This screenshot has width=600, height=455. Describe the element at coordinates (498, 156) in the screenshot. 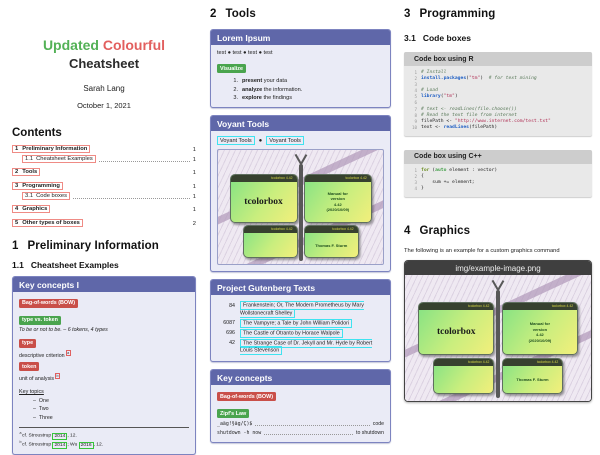

I see `code-box-cpp-title: Code box using C++` at that location.